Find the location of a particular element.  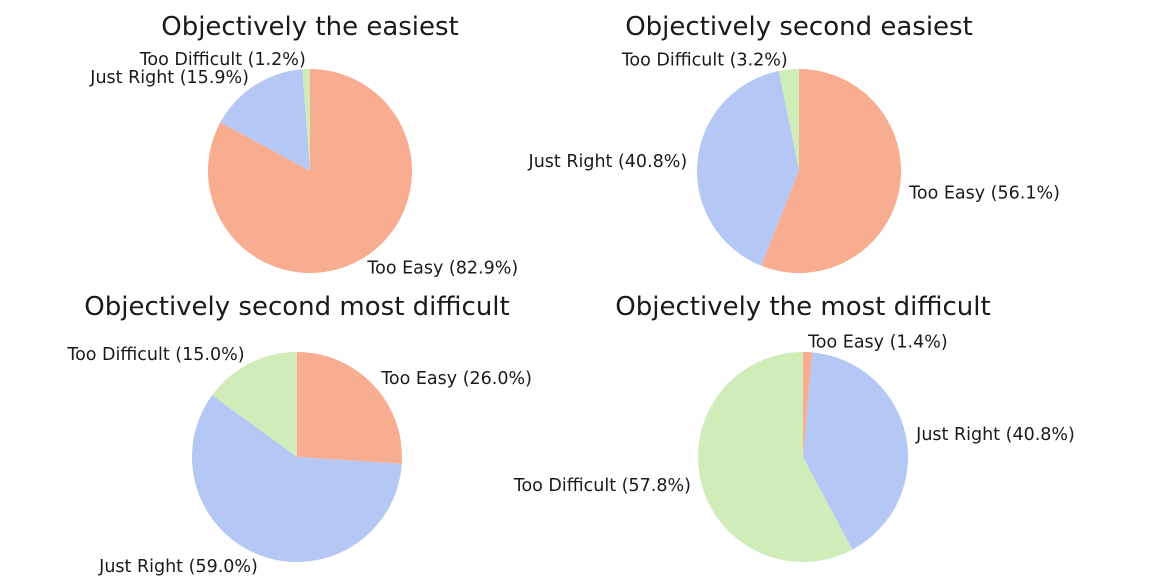

slice-label-too-easy: Too Easy (26.0%) is located at coordinates (456, 379).